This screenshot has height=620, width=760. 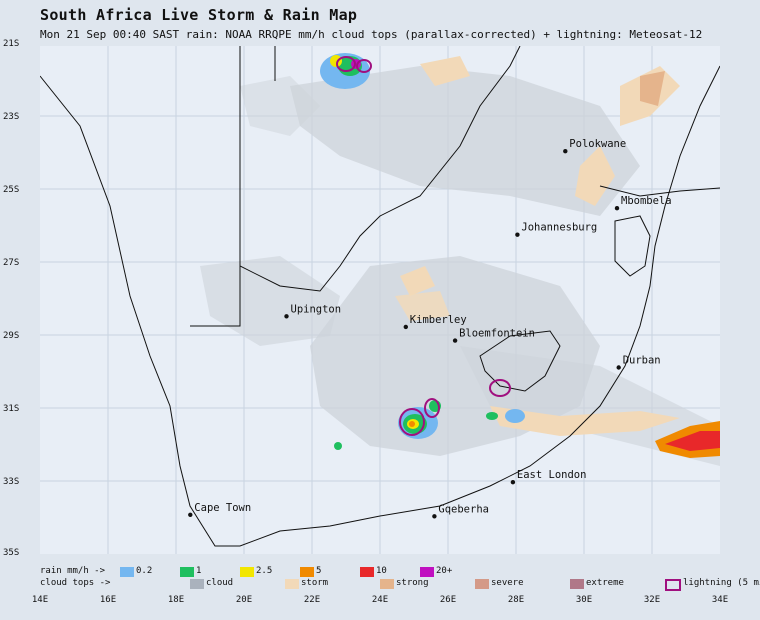 What do you see at coordinates (75, 583) in the screenshot?
I see `cloud-legend-label: cloud tops ->` at bounding box center [75, 583].